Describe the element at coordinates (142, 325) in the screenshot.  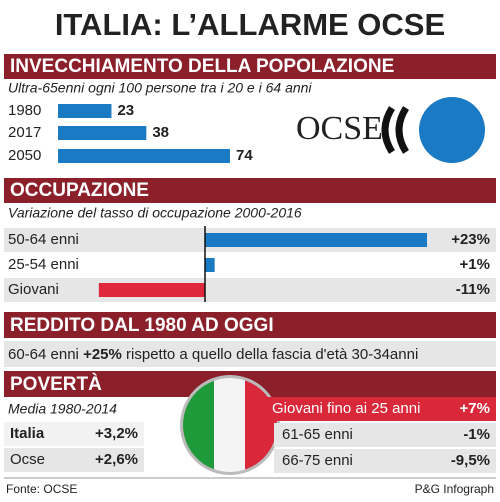
I see `section-title: REDDITO DAL 1980 AD OGGI` at that location.